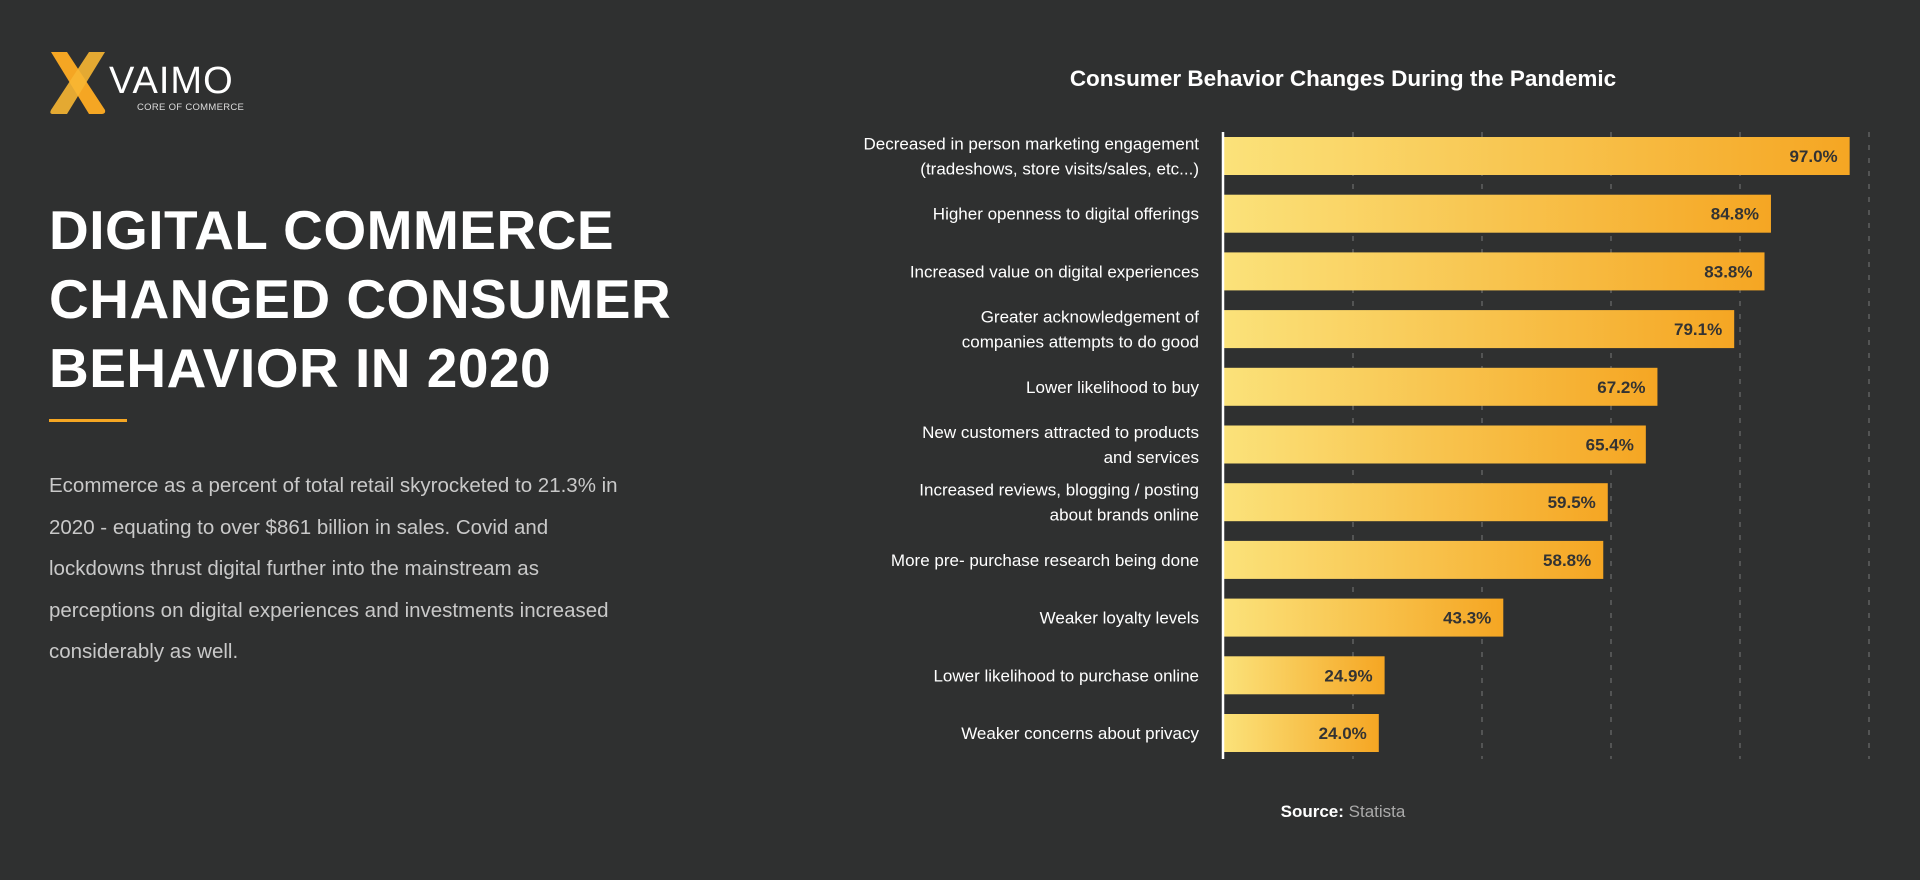 The height and width of the screenshot is (880, 1920). Describe the element at coordinates (1312, 811) in the screenshot. I see `source-label: Source:` at that location.